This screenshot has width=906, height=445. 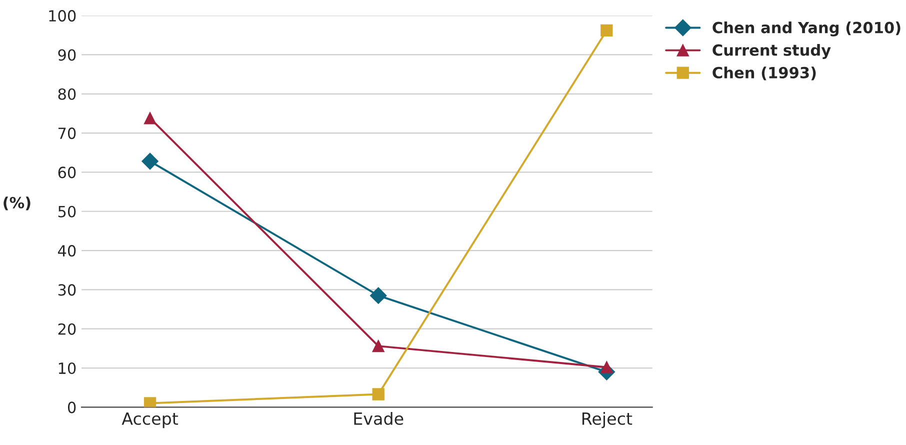 I want to click on legend-label: Chen (1993), so click(x=764, y=73).